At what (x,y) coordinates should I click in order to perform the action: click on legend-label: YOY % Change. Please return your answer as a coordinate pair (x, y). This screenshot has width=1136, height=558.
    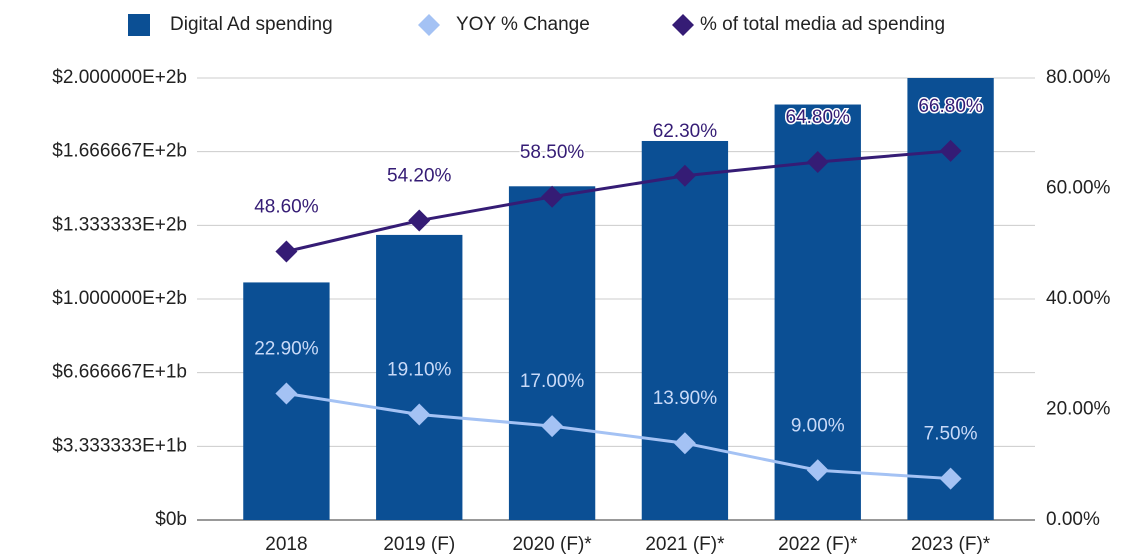
    Looking at the image, I should click on (523, 24).